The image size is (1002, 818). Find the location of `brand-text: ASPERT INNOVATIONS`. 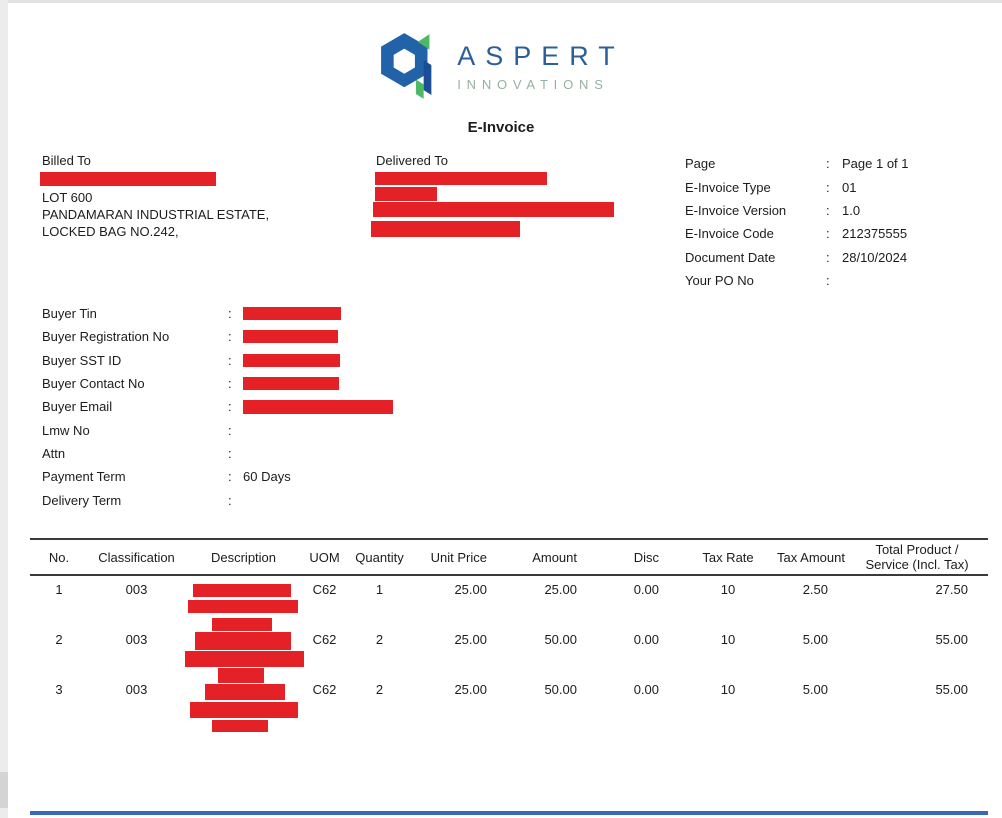

brand-text: ASPERT INNOVATIONS is located at coordinates (541, 62).